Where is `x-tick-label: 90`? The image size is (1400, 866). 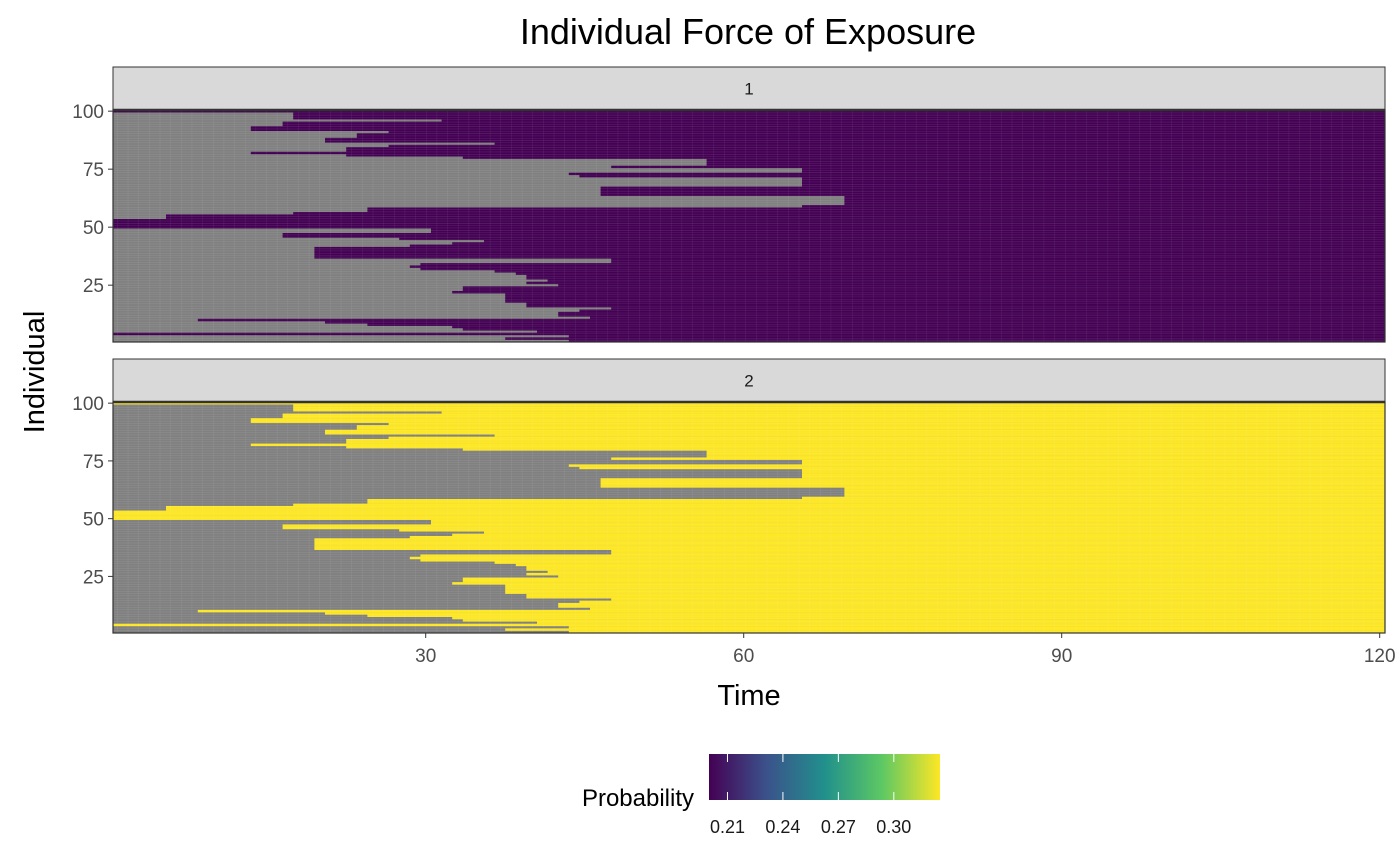 x-tick-label: 90 is located at coordinates (1061, 656).